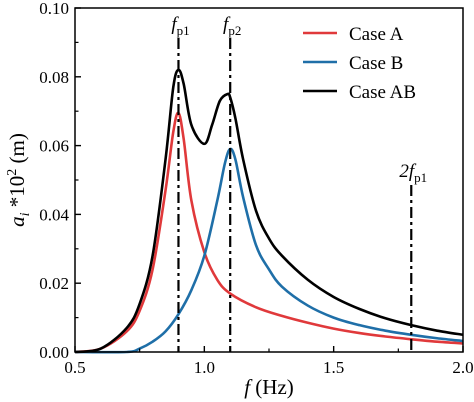 This screenshot has height=402, width=474. What do you see at coordinates (54, 9) in the screenshot?
I see `y-tick-label: 0.10` at bounding box center [54, 9].